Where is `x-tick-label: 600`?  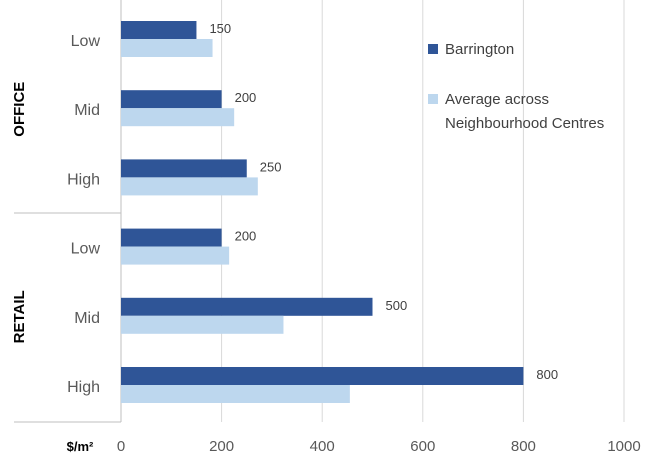
x-tick-label: 600 is located at coordinates (422, 446).